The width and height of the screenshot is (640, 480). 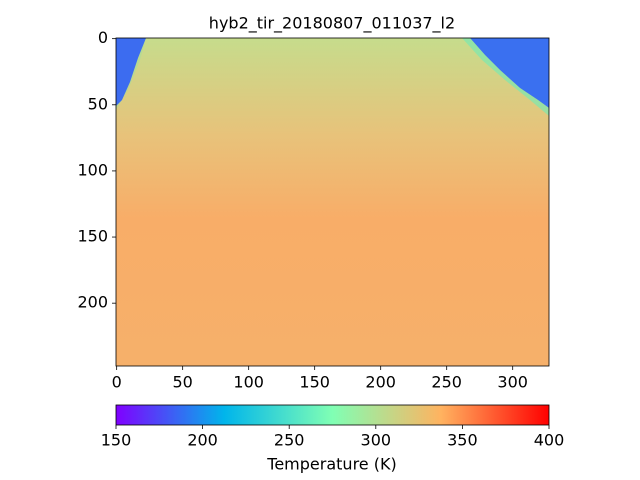 What do you see at coordinates (549, 440) in the screenshot?
I see `colorbar-tick-label: 400` at bounding box center [549, 440].